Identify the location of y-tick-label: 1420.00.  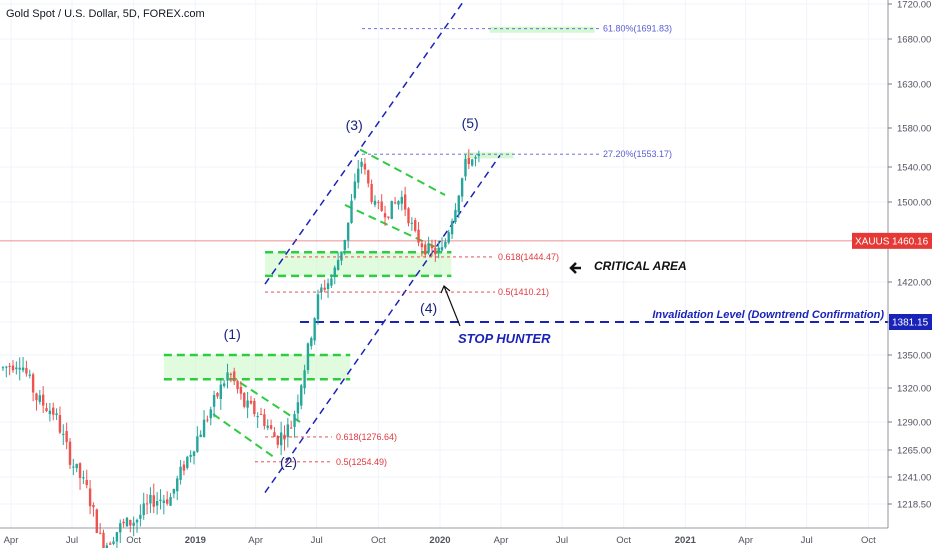
(914, 283).